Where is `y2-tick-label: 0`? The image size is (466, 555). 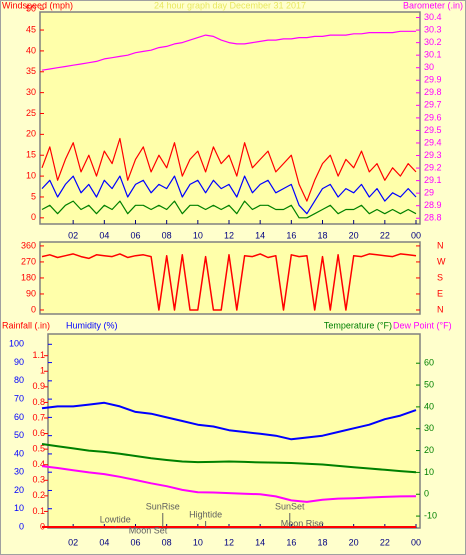
y2-tick-label: 0 is located at coordinates (426, 494).